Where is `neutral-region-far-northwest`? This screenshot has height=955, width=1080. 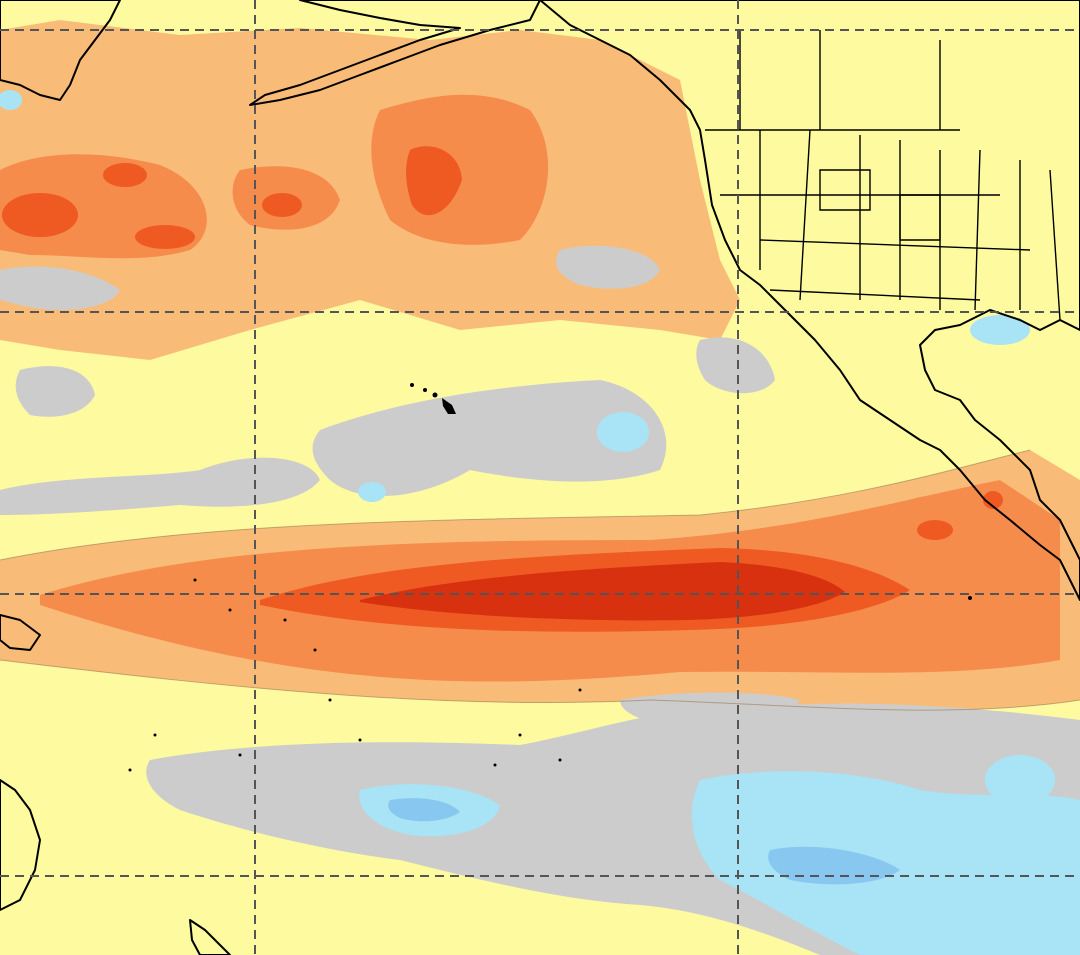 neutral-region-far-northwest is located at coordinates (60, 288).